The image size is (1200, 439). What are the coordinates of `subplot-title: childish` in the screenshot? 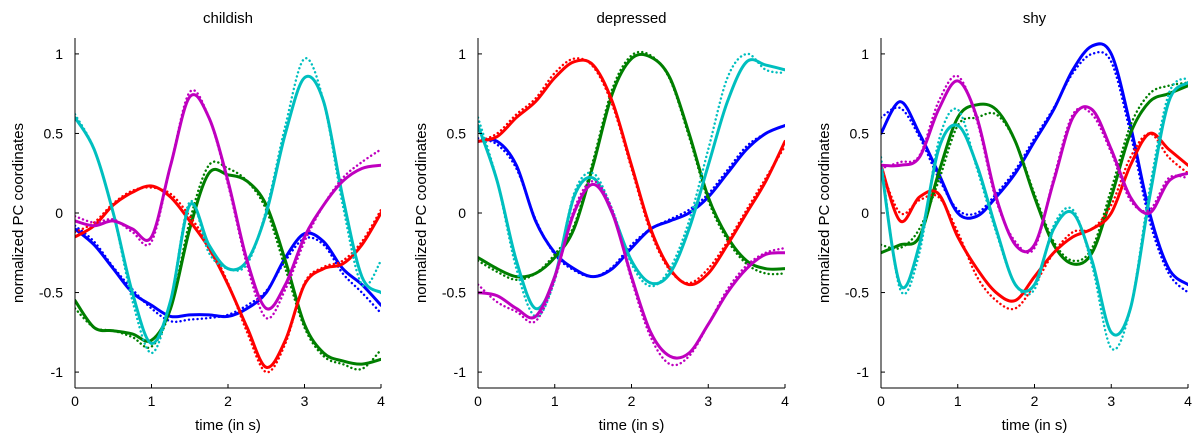 It's located at (228, 18).